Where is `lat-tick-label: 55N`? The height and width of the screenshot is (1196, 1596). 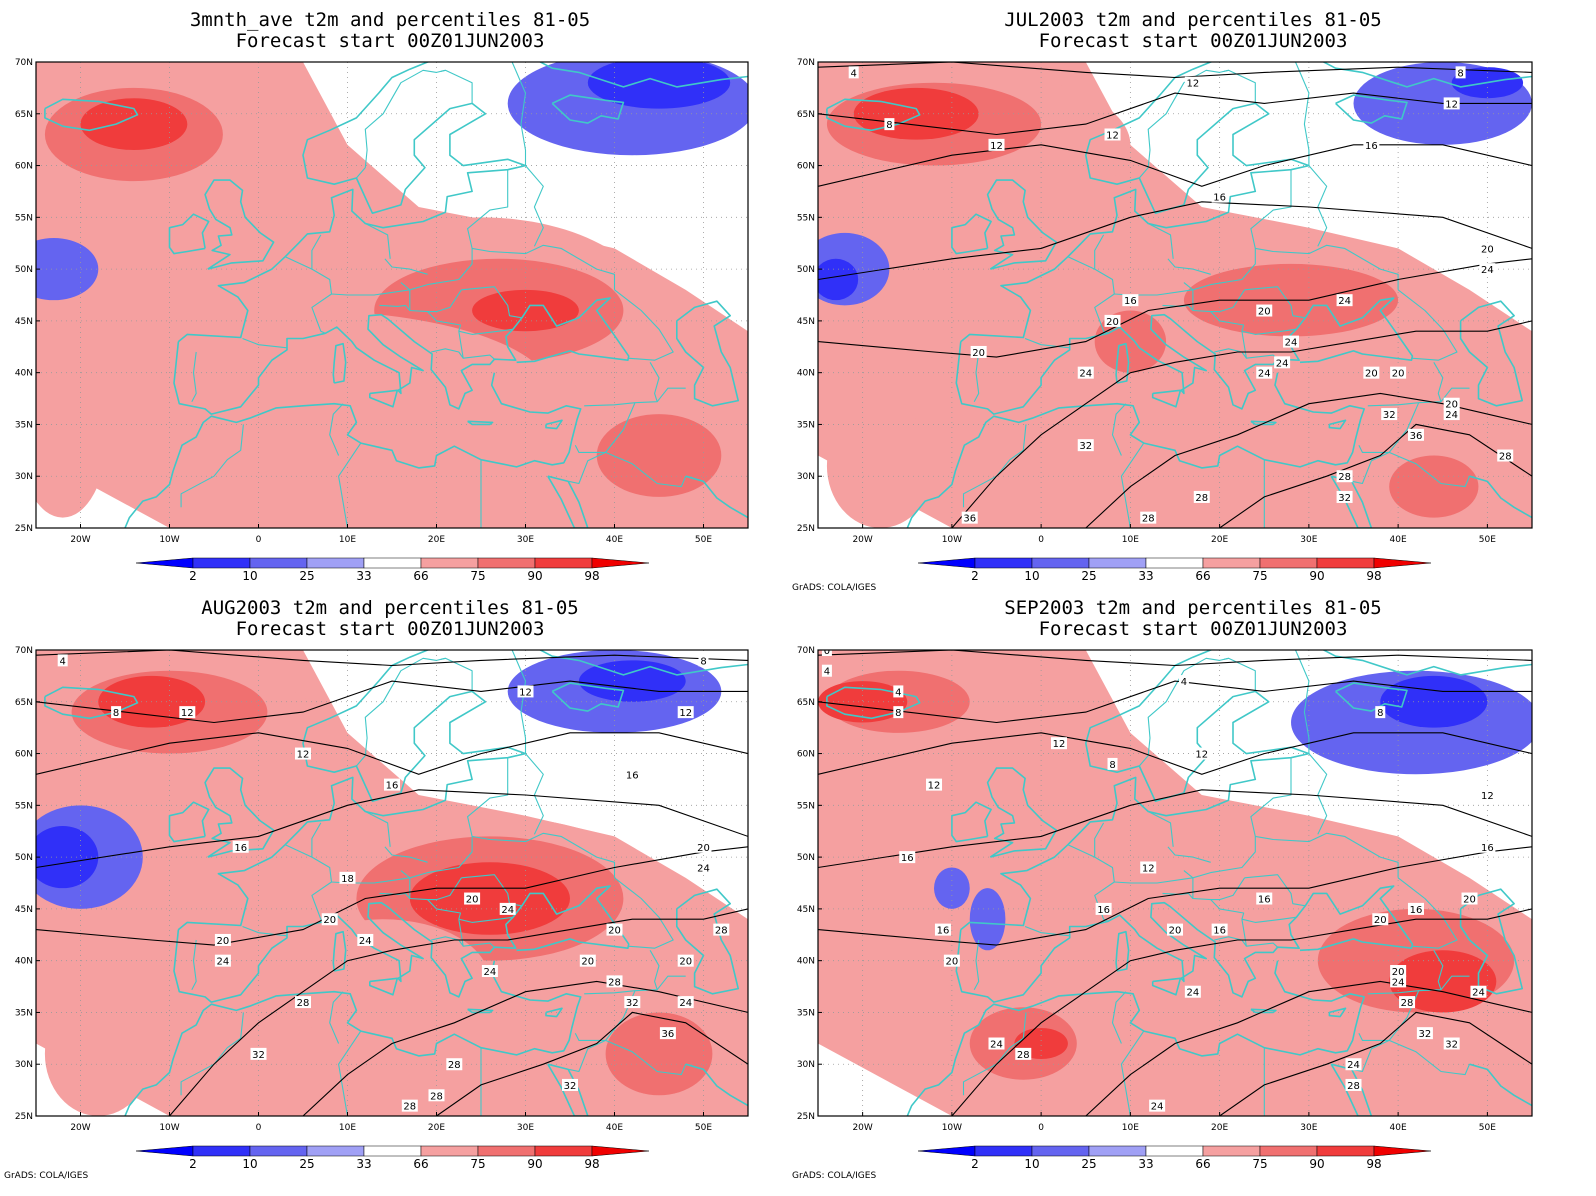
lat-tick-label: 55N is located at coordinates (806, 218).